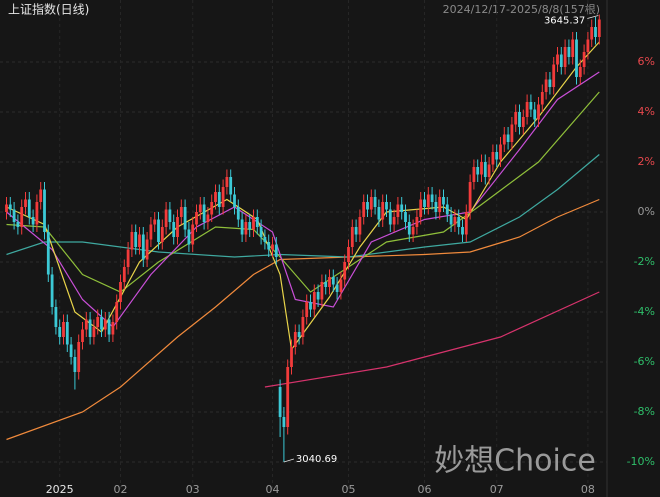  What do you see at coordinates (644, 361) in the screenshot?
I see `y-tick-label: -6%` at bounding box center [644, 361].